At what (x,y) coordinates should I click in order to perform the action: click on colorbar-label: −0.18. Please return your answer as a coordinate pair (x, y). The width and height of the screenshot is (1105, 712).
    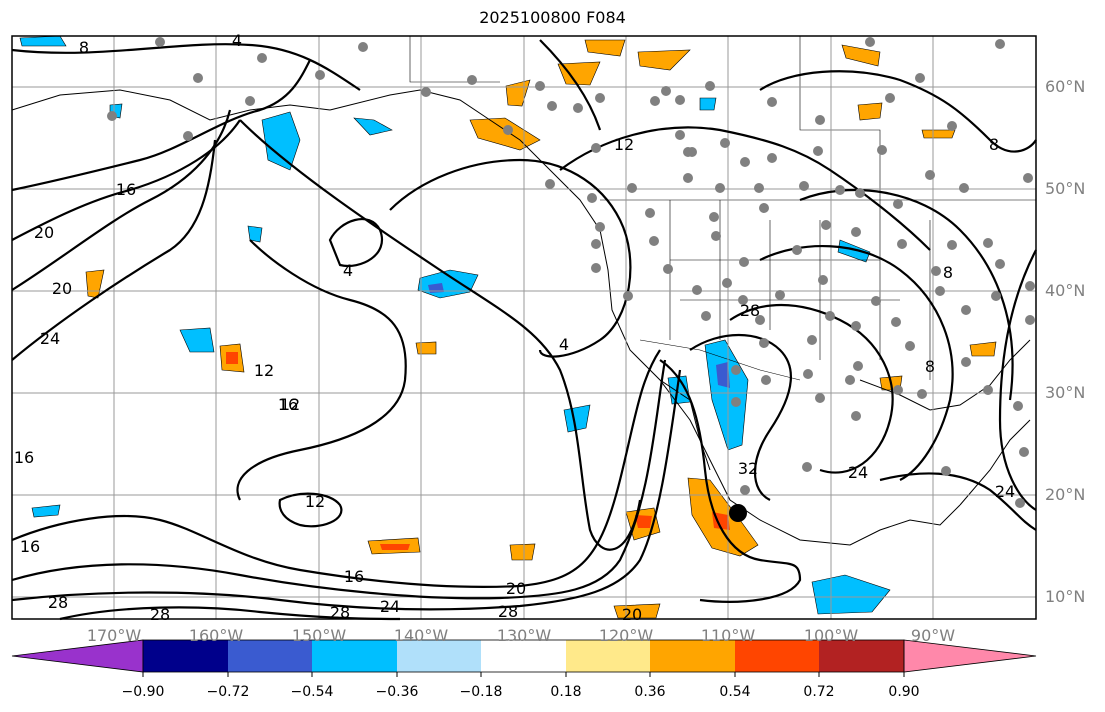
    Looking at the image, I should click on (481, 692).